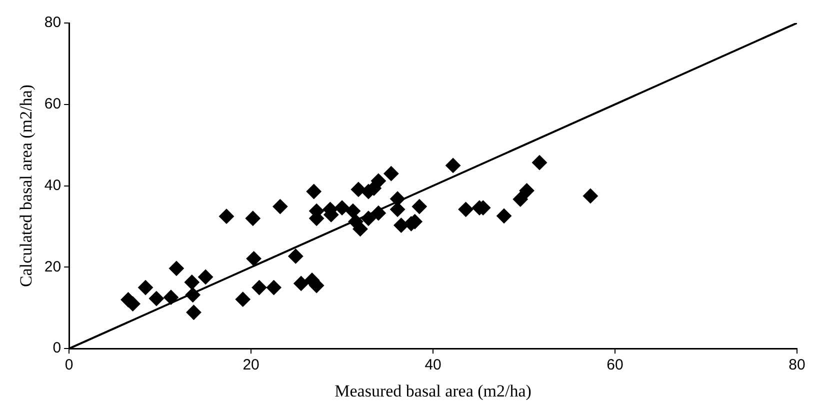  What do you see at coordinates (26, 186) in the screenshot?
I see `y-axis-title: Calculated basal area (m2/ha)` at bounding box center [26, 186].